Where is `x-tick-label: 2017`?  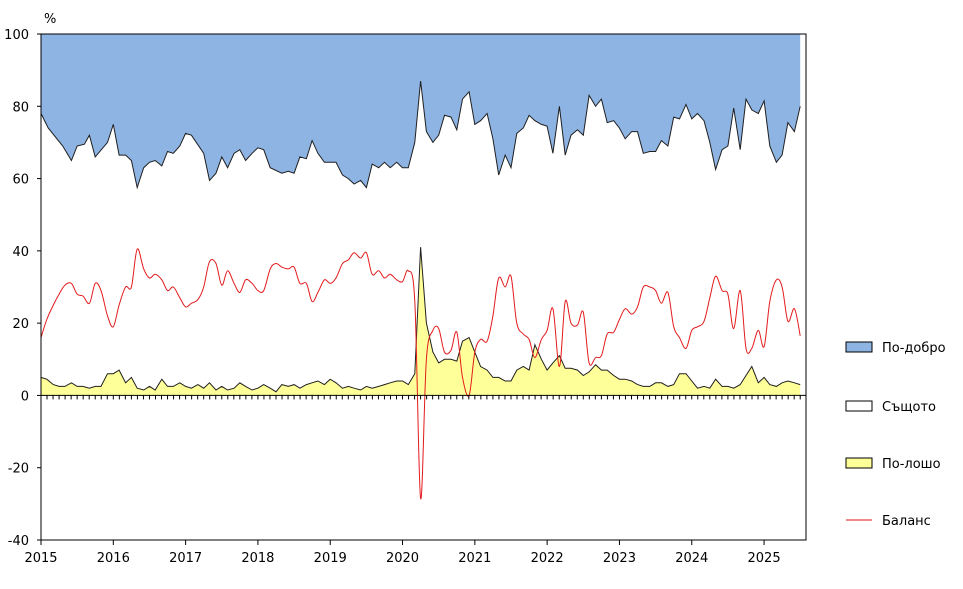
x-tick-label: 2017 is located at coordinates (185, 558).